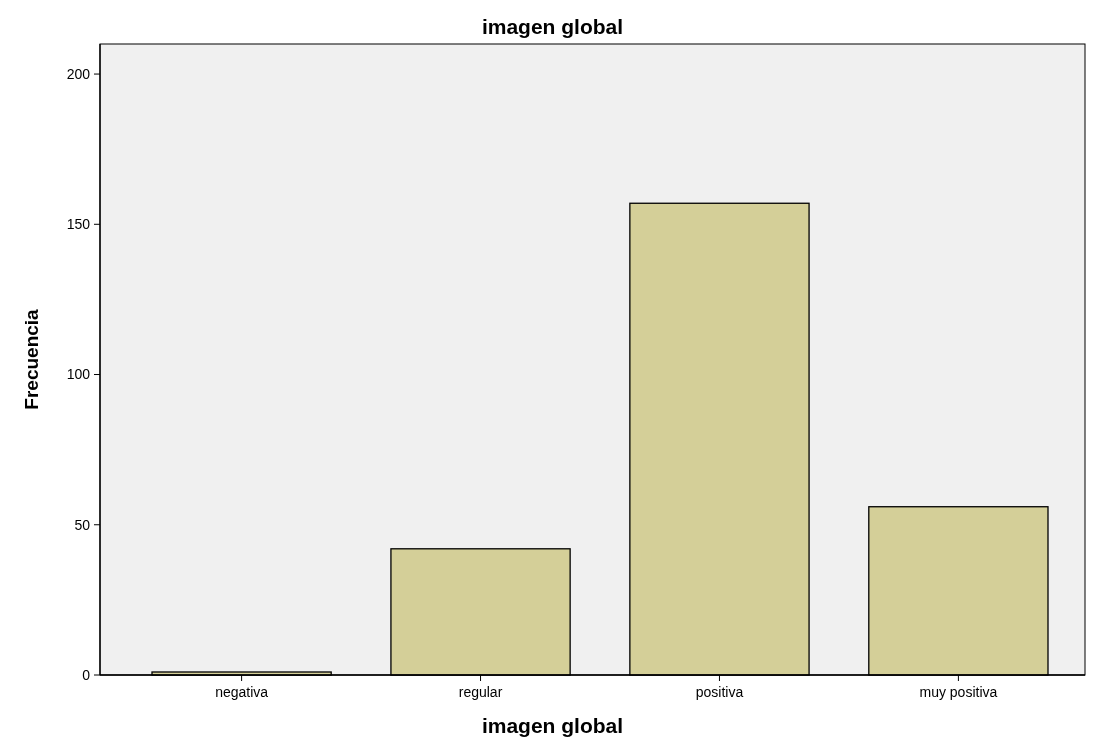 The height and width of the screenshot is (747, 1096). Describe the element at coordinates (480, 692) in the screenshot. I see `x-tick-label: regular` at that location.